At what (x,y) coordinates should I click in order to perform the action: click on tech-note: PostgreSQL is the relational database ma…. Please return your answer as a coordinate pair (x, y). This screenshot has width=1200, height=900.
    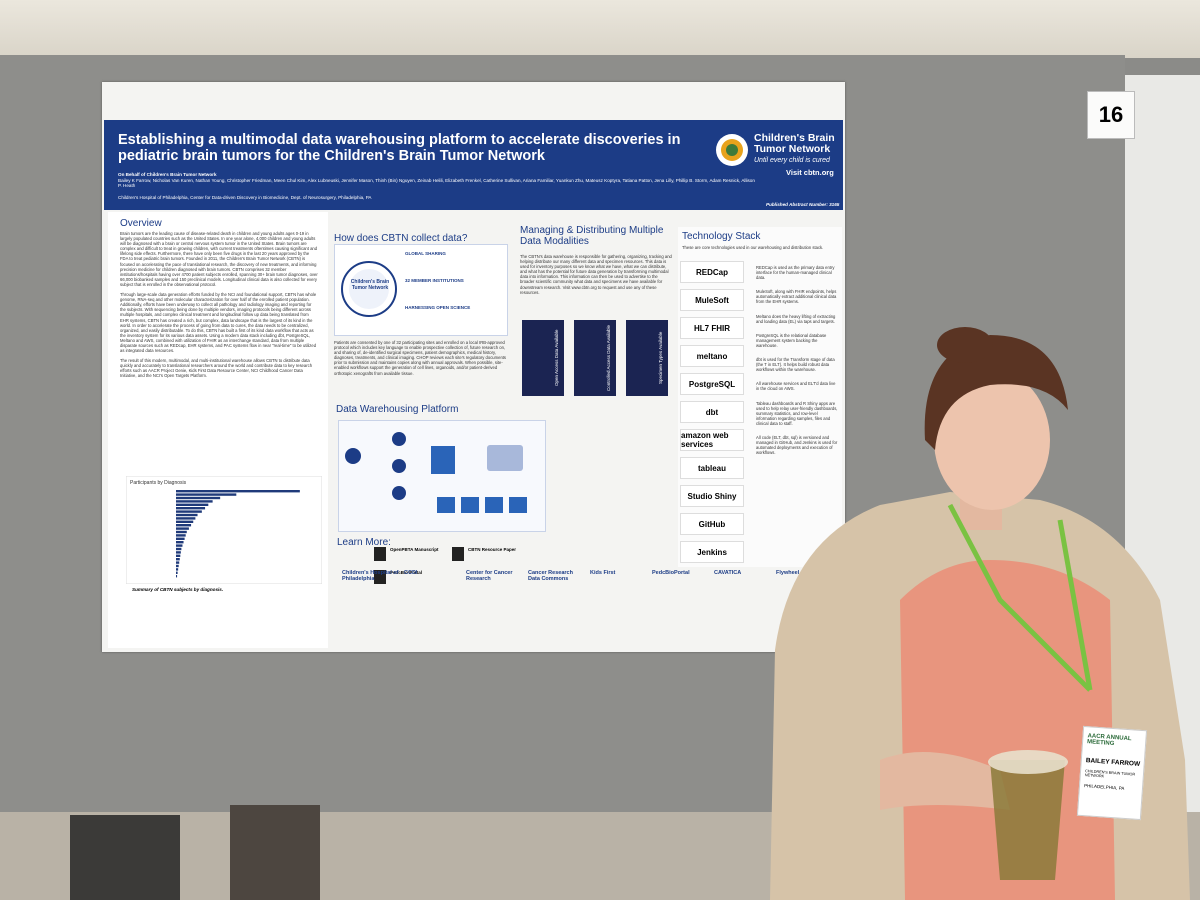
    Looking at the image, I should click on (791, 340).